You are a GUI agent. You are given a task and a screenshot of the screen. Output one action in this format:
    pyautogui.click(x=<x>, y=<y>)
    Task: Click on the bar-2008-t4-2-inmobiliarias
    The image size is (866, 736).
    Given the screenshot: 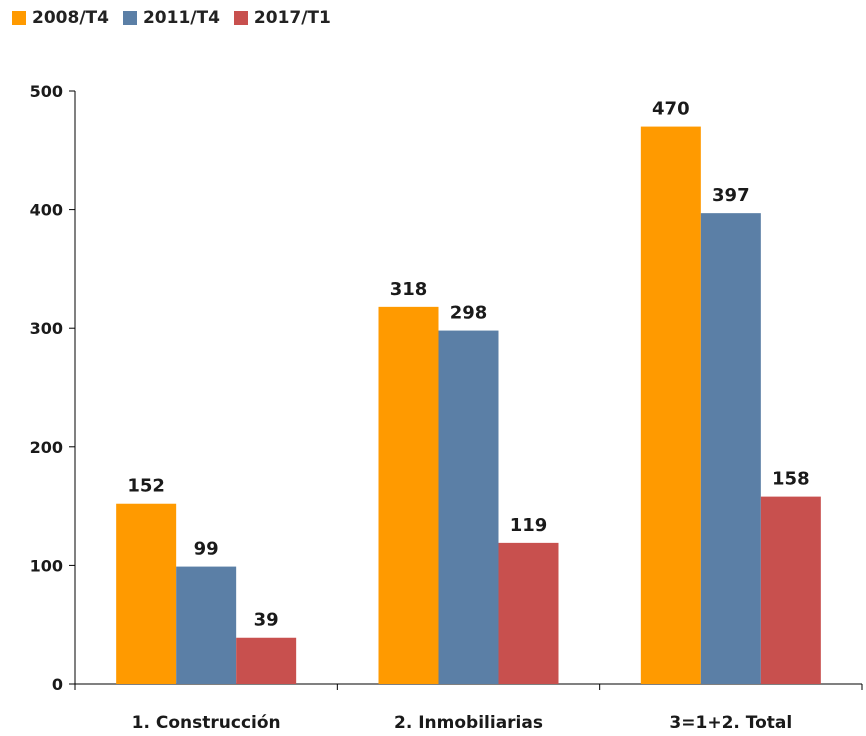 What is the action you would take?
    pyautogui.click(x=408, y=495)
    